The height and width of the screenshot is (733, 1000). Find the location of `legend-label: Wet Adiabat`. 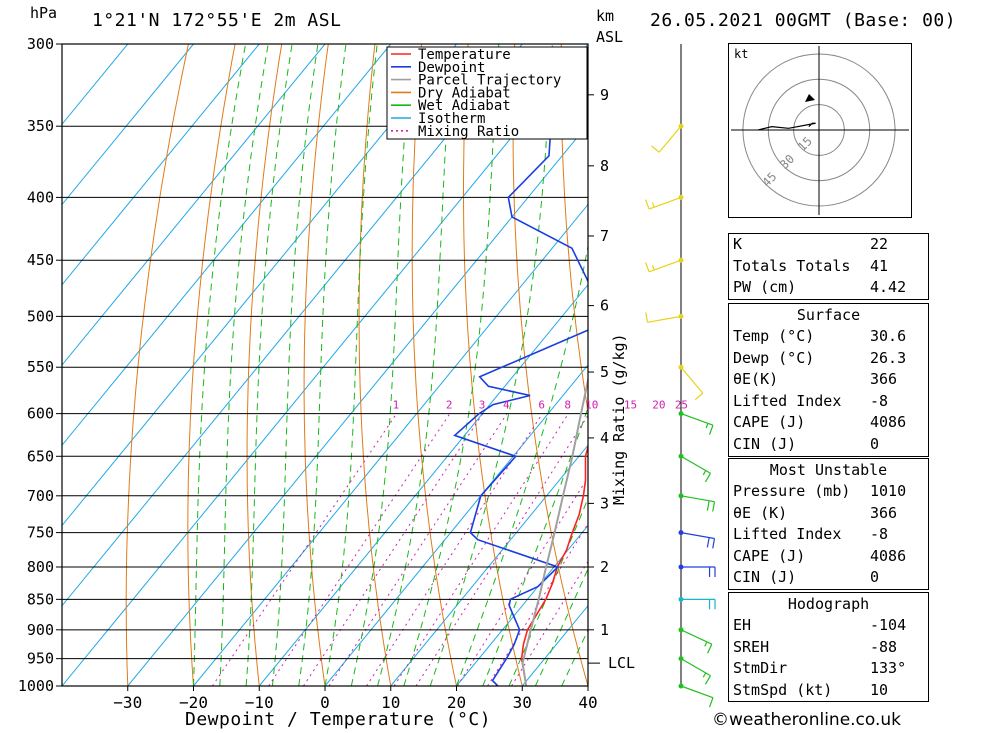

legend-label: Wet Adiabat is located at coordinates (464, 106).